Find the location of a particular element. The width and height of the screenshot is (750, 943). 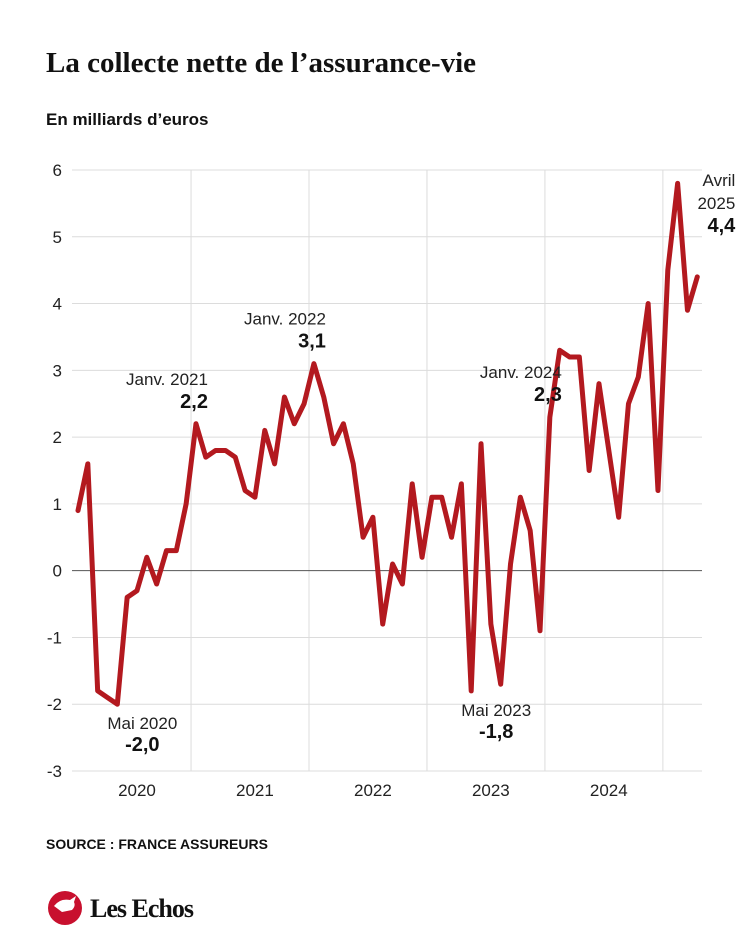

annotation: Mai 2020 is located at coordinates (142, 723).